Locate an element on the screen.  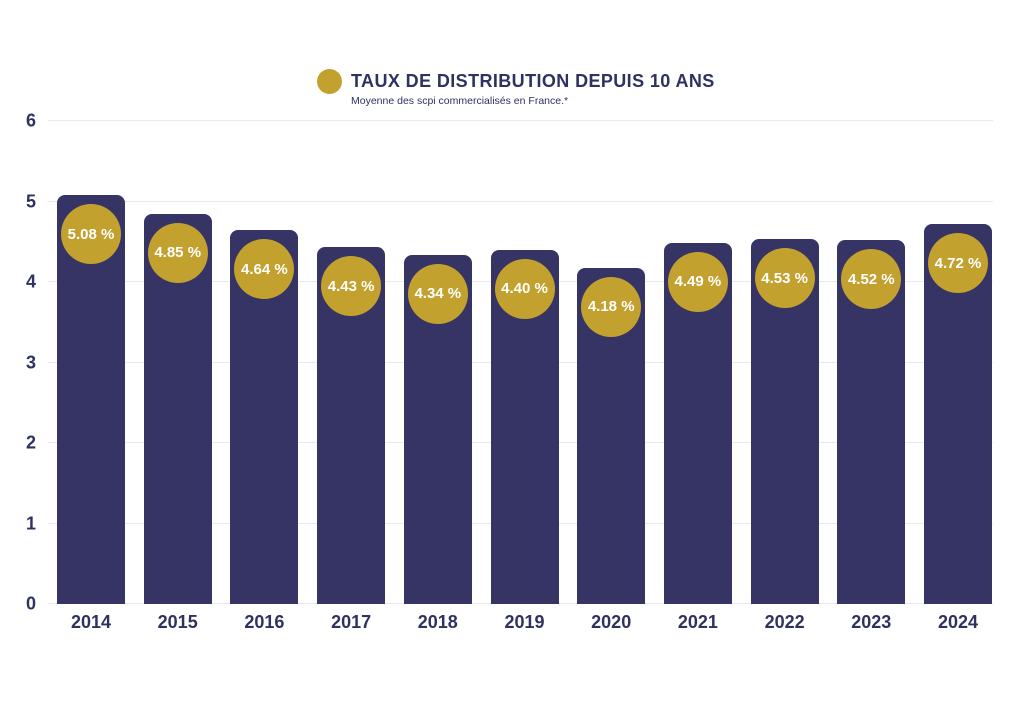
x-axis-tick-label: 2023 is located at coordinates (871, 622).